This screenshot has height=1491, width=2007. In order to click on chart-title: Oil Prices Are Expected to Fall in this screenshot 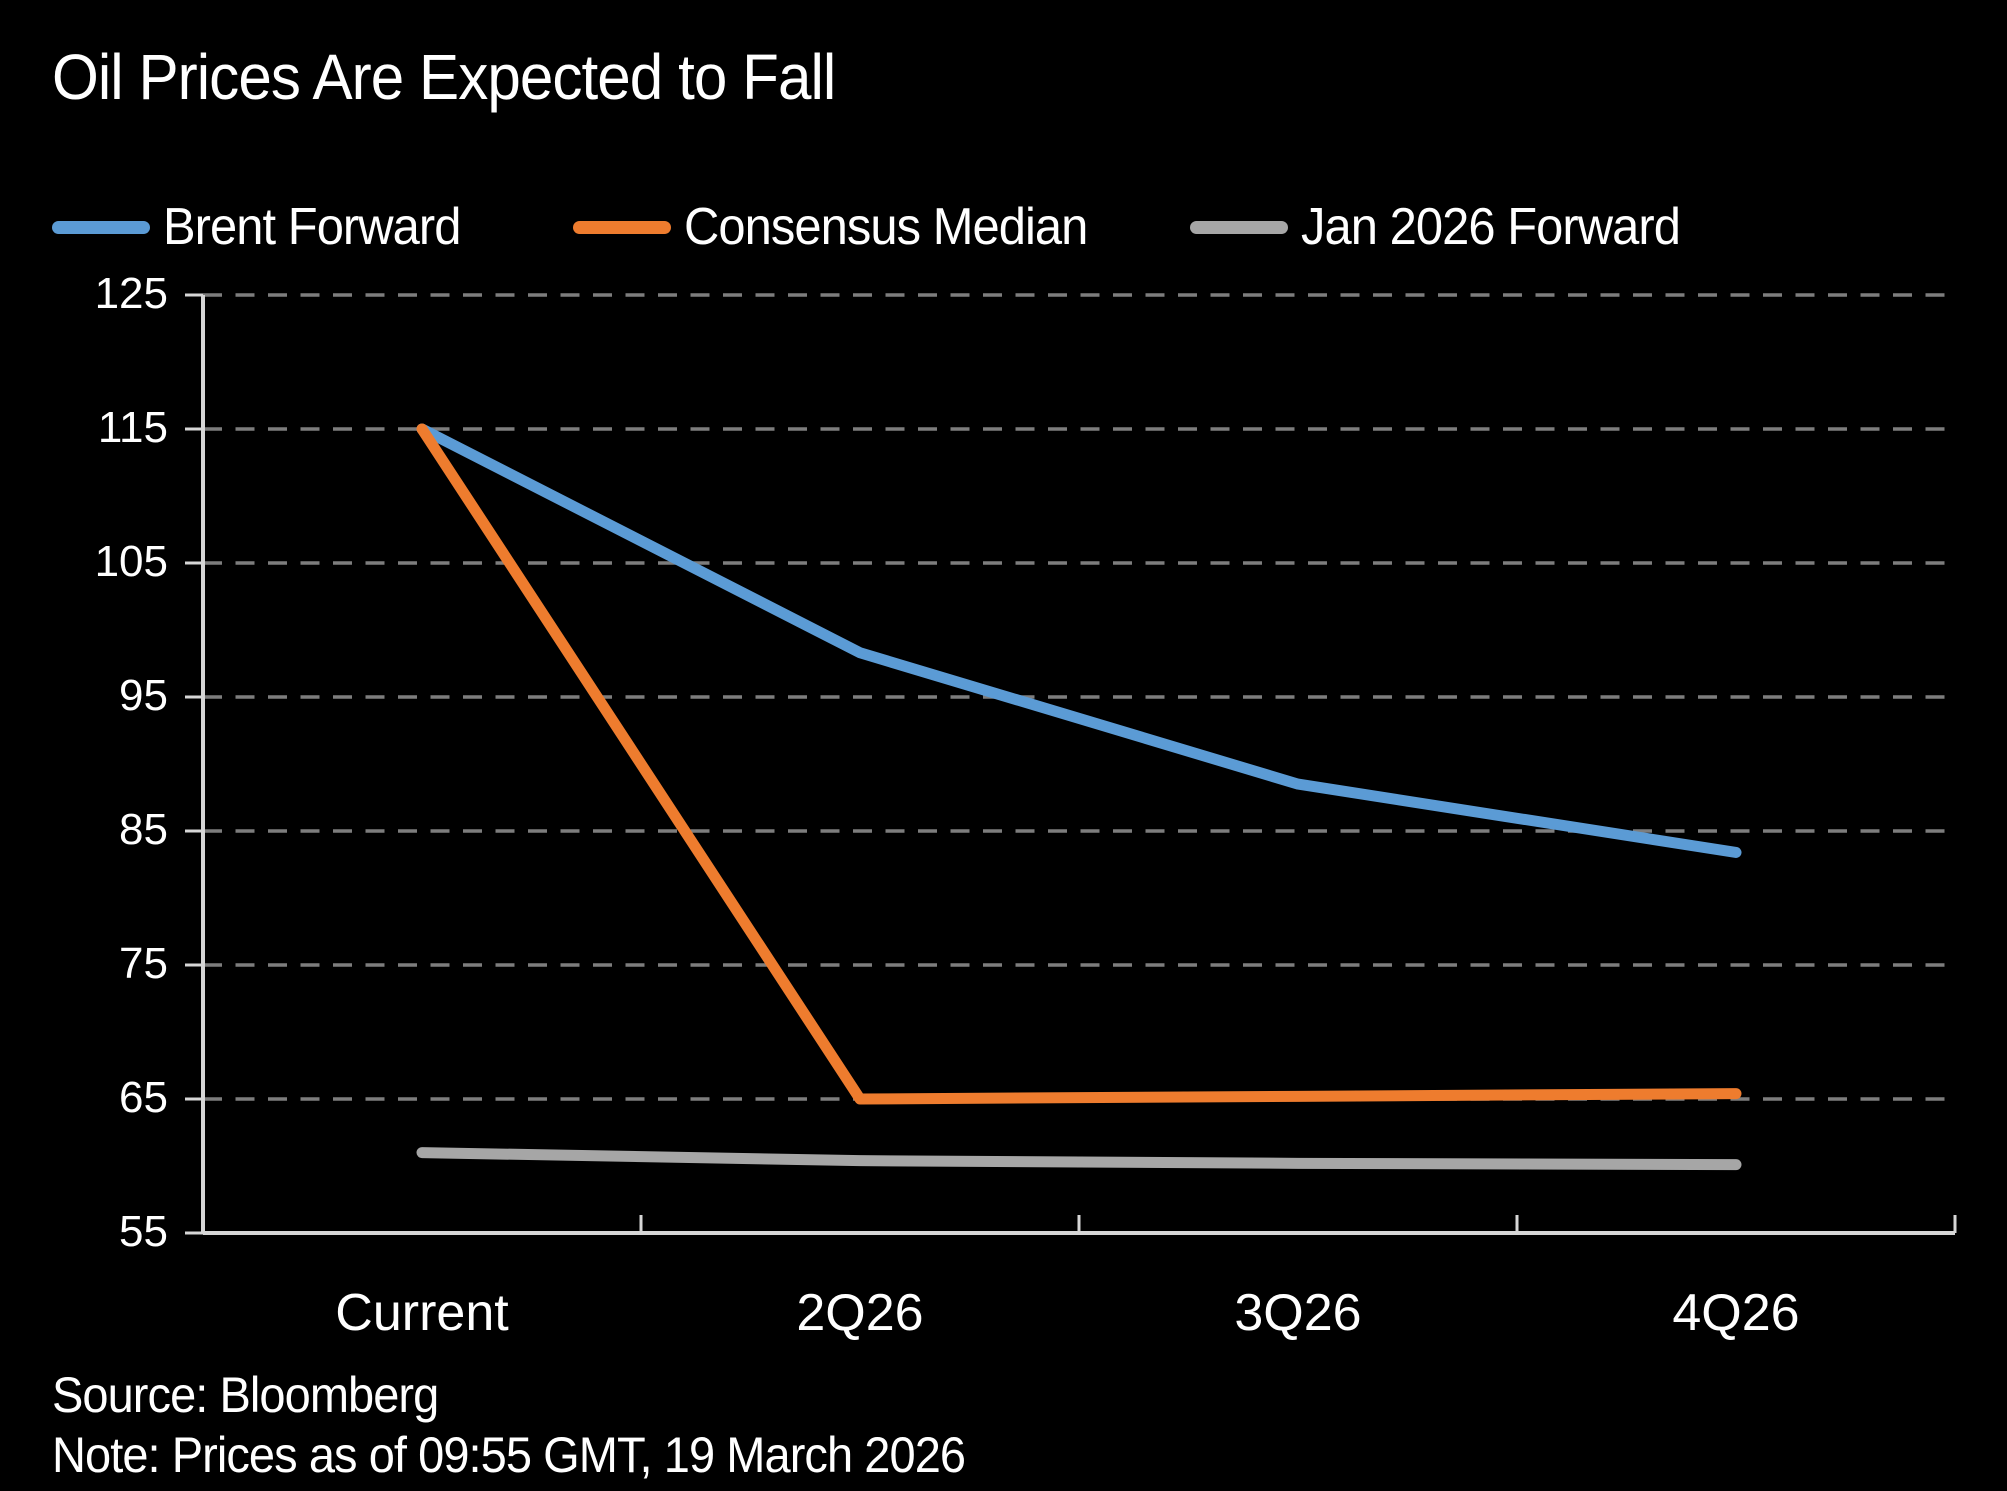, I will do `click(444, 77)`.